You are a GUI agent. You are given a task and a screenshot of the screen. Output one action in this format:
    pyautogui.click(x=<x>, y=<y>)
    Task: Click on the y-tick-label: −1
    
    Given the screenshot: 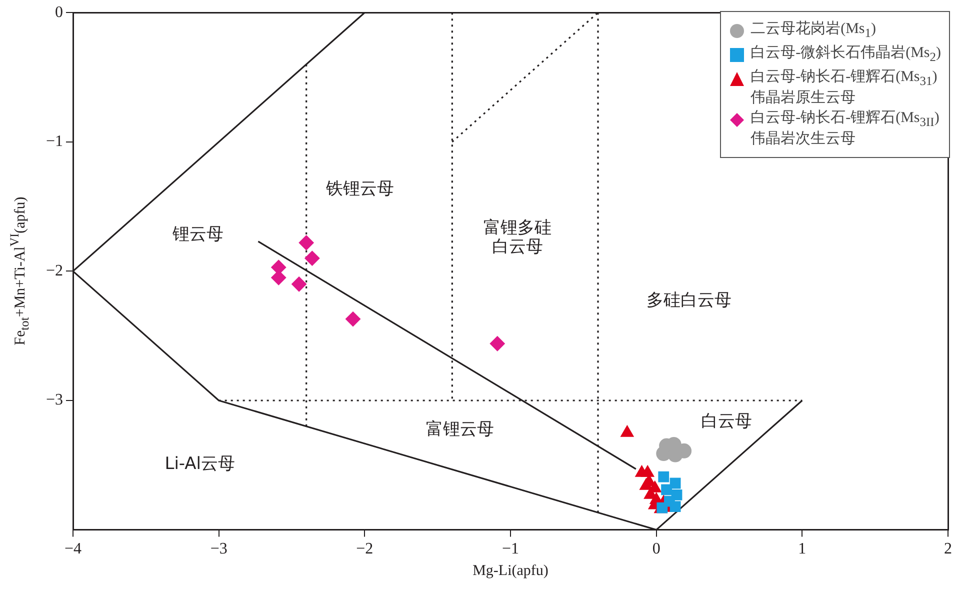 What is the action you would take?
    pyautogui.click(x=54, y=141)
    